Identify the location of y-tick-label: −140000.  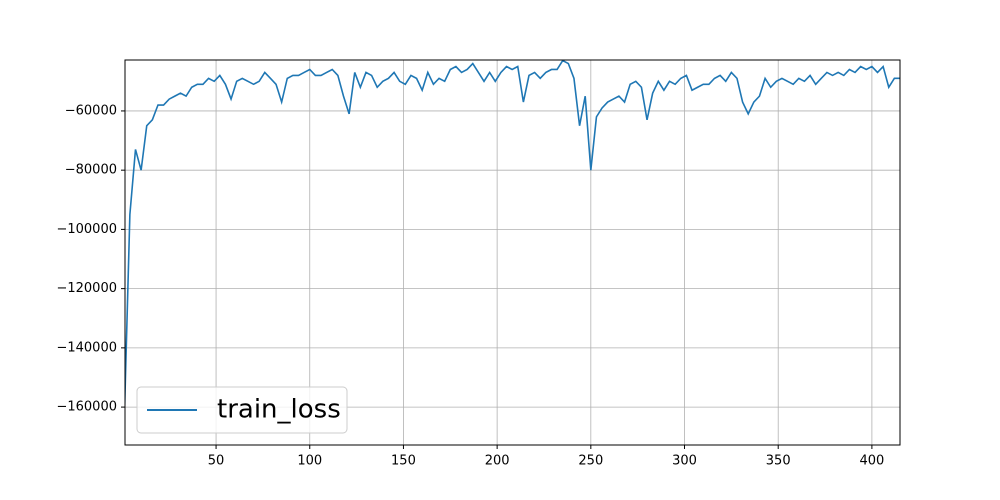
(86, 347).